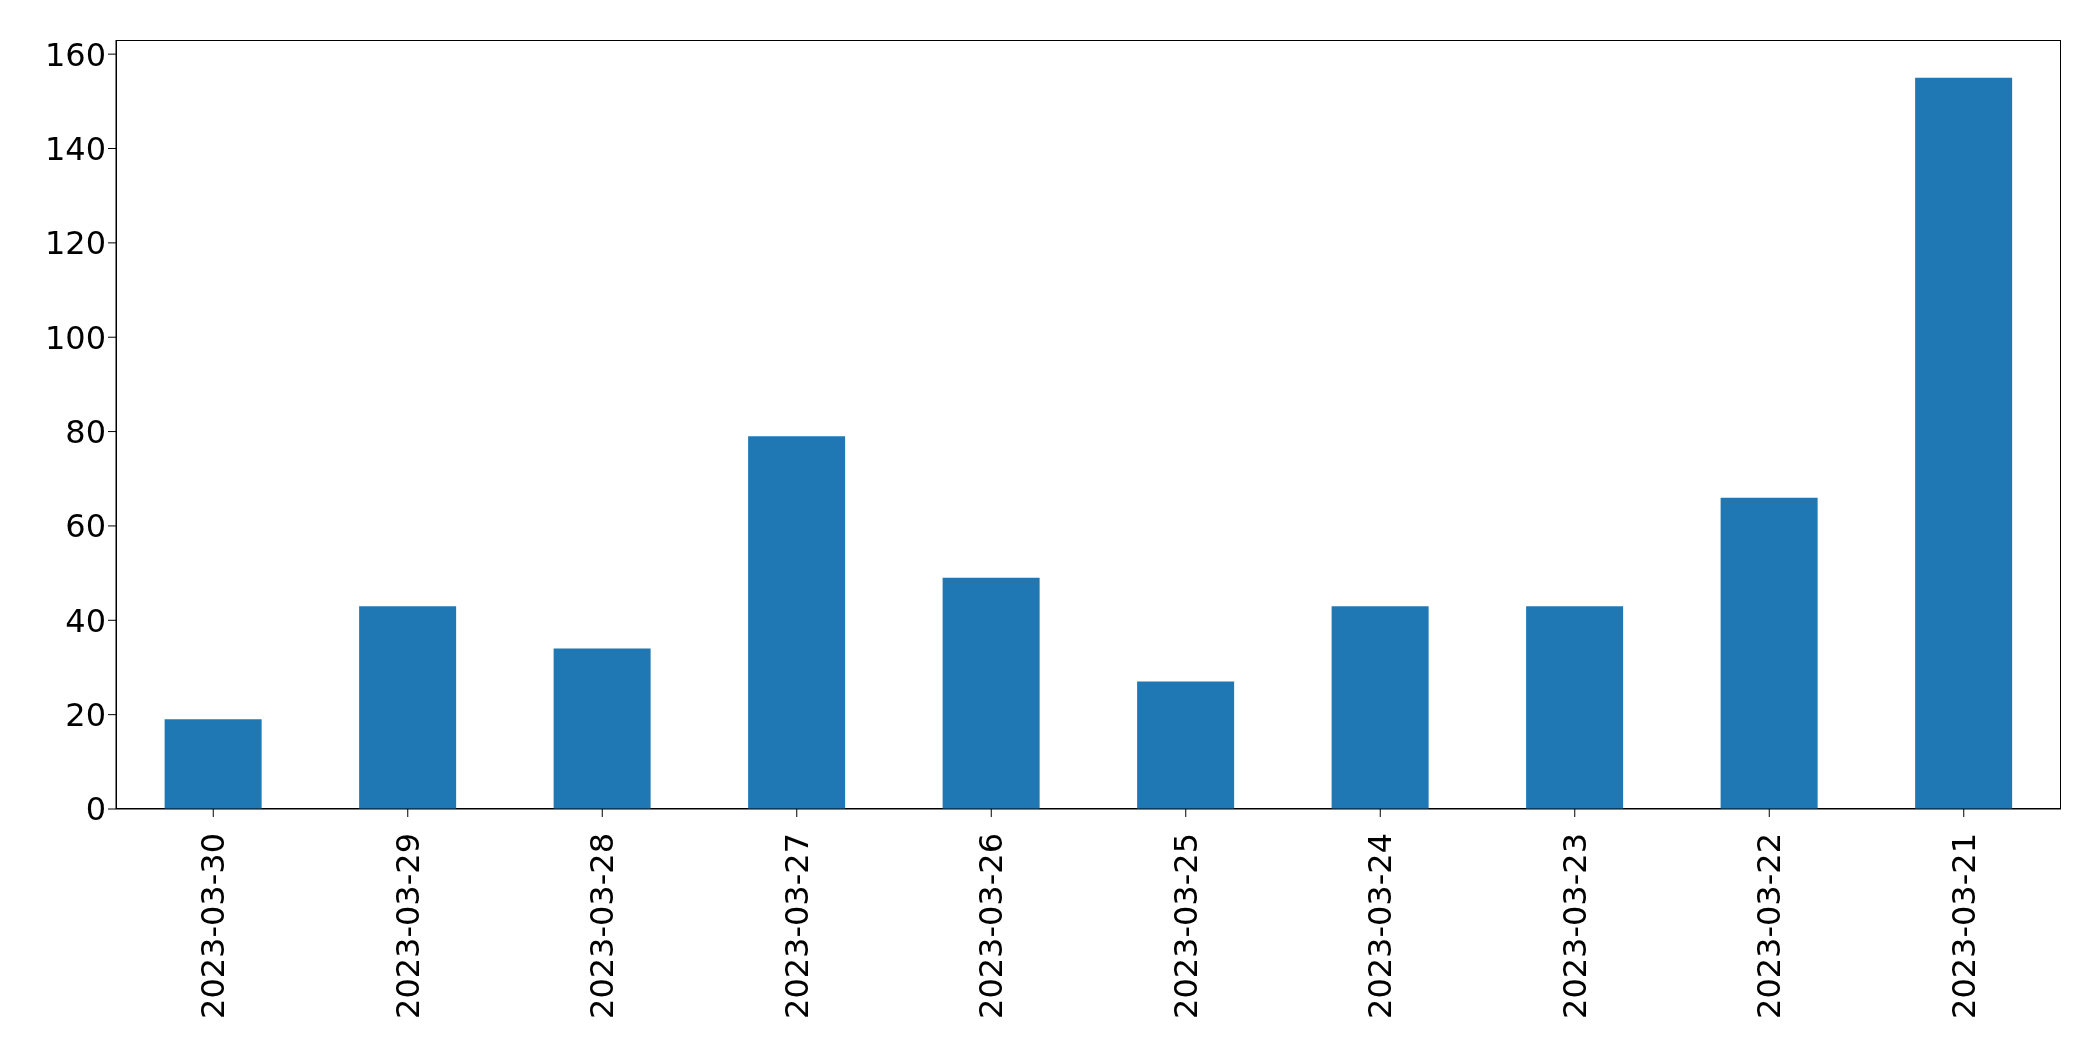 This screenshot has width=2093, height=1062. I want to click on y-tick-label: 60, so click(85, 526).